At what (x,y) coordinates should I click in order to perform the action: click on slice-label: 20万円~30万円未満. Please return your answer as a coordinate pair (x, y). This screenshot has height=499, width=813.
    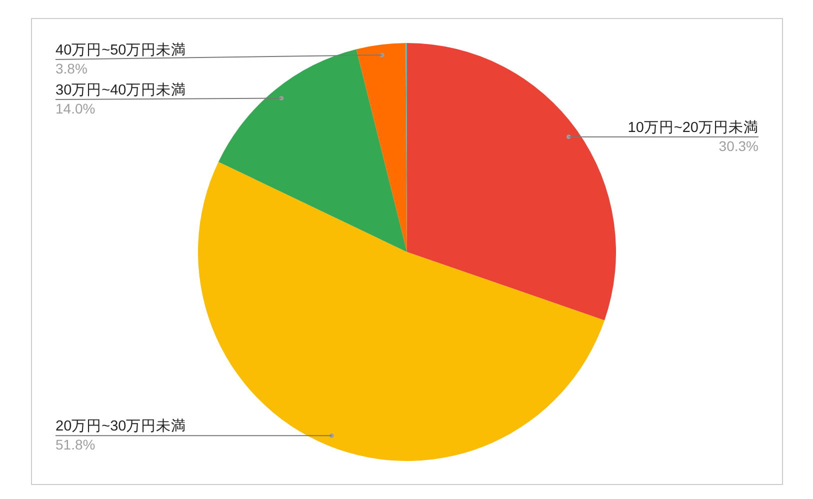
    Looking at the image, I should click on (121, 426).